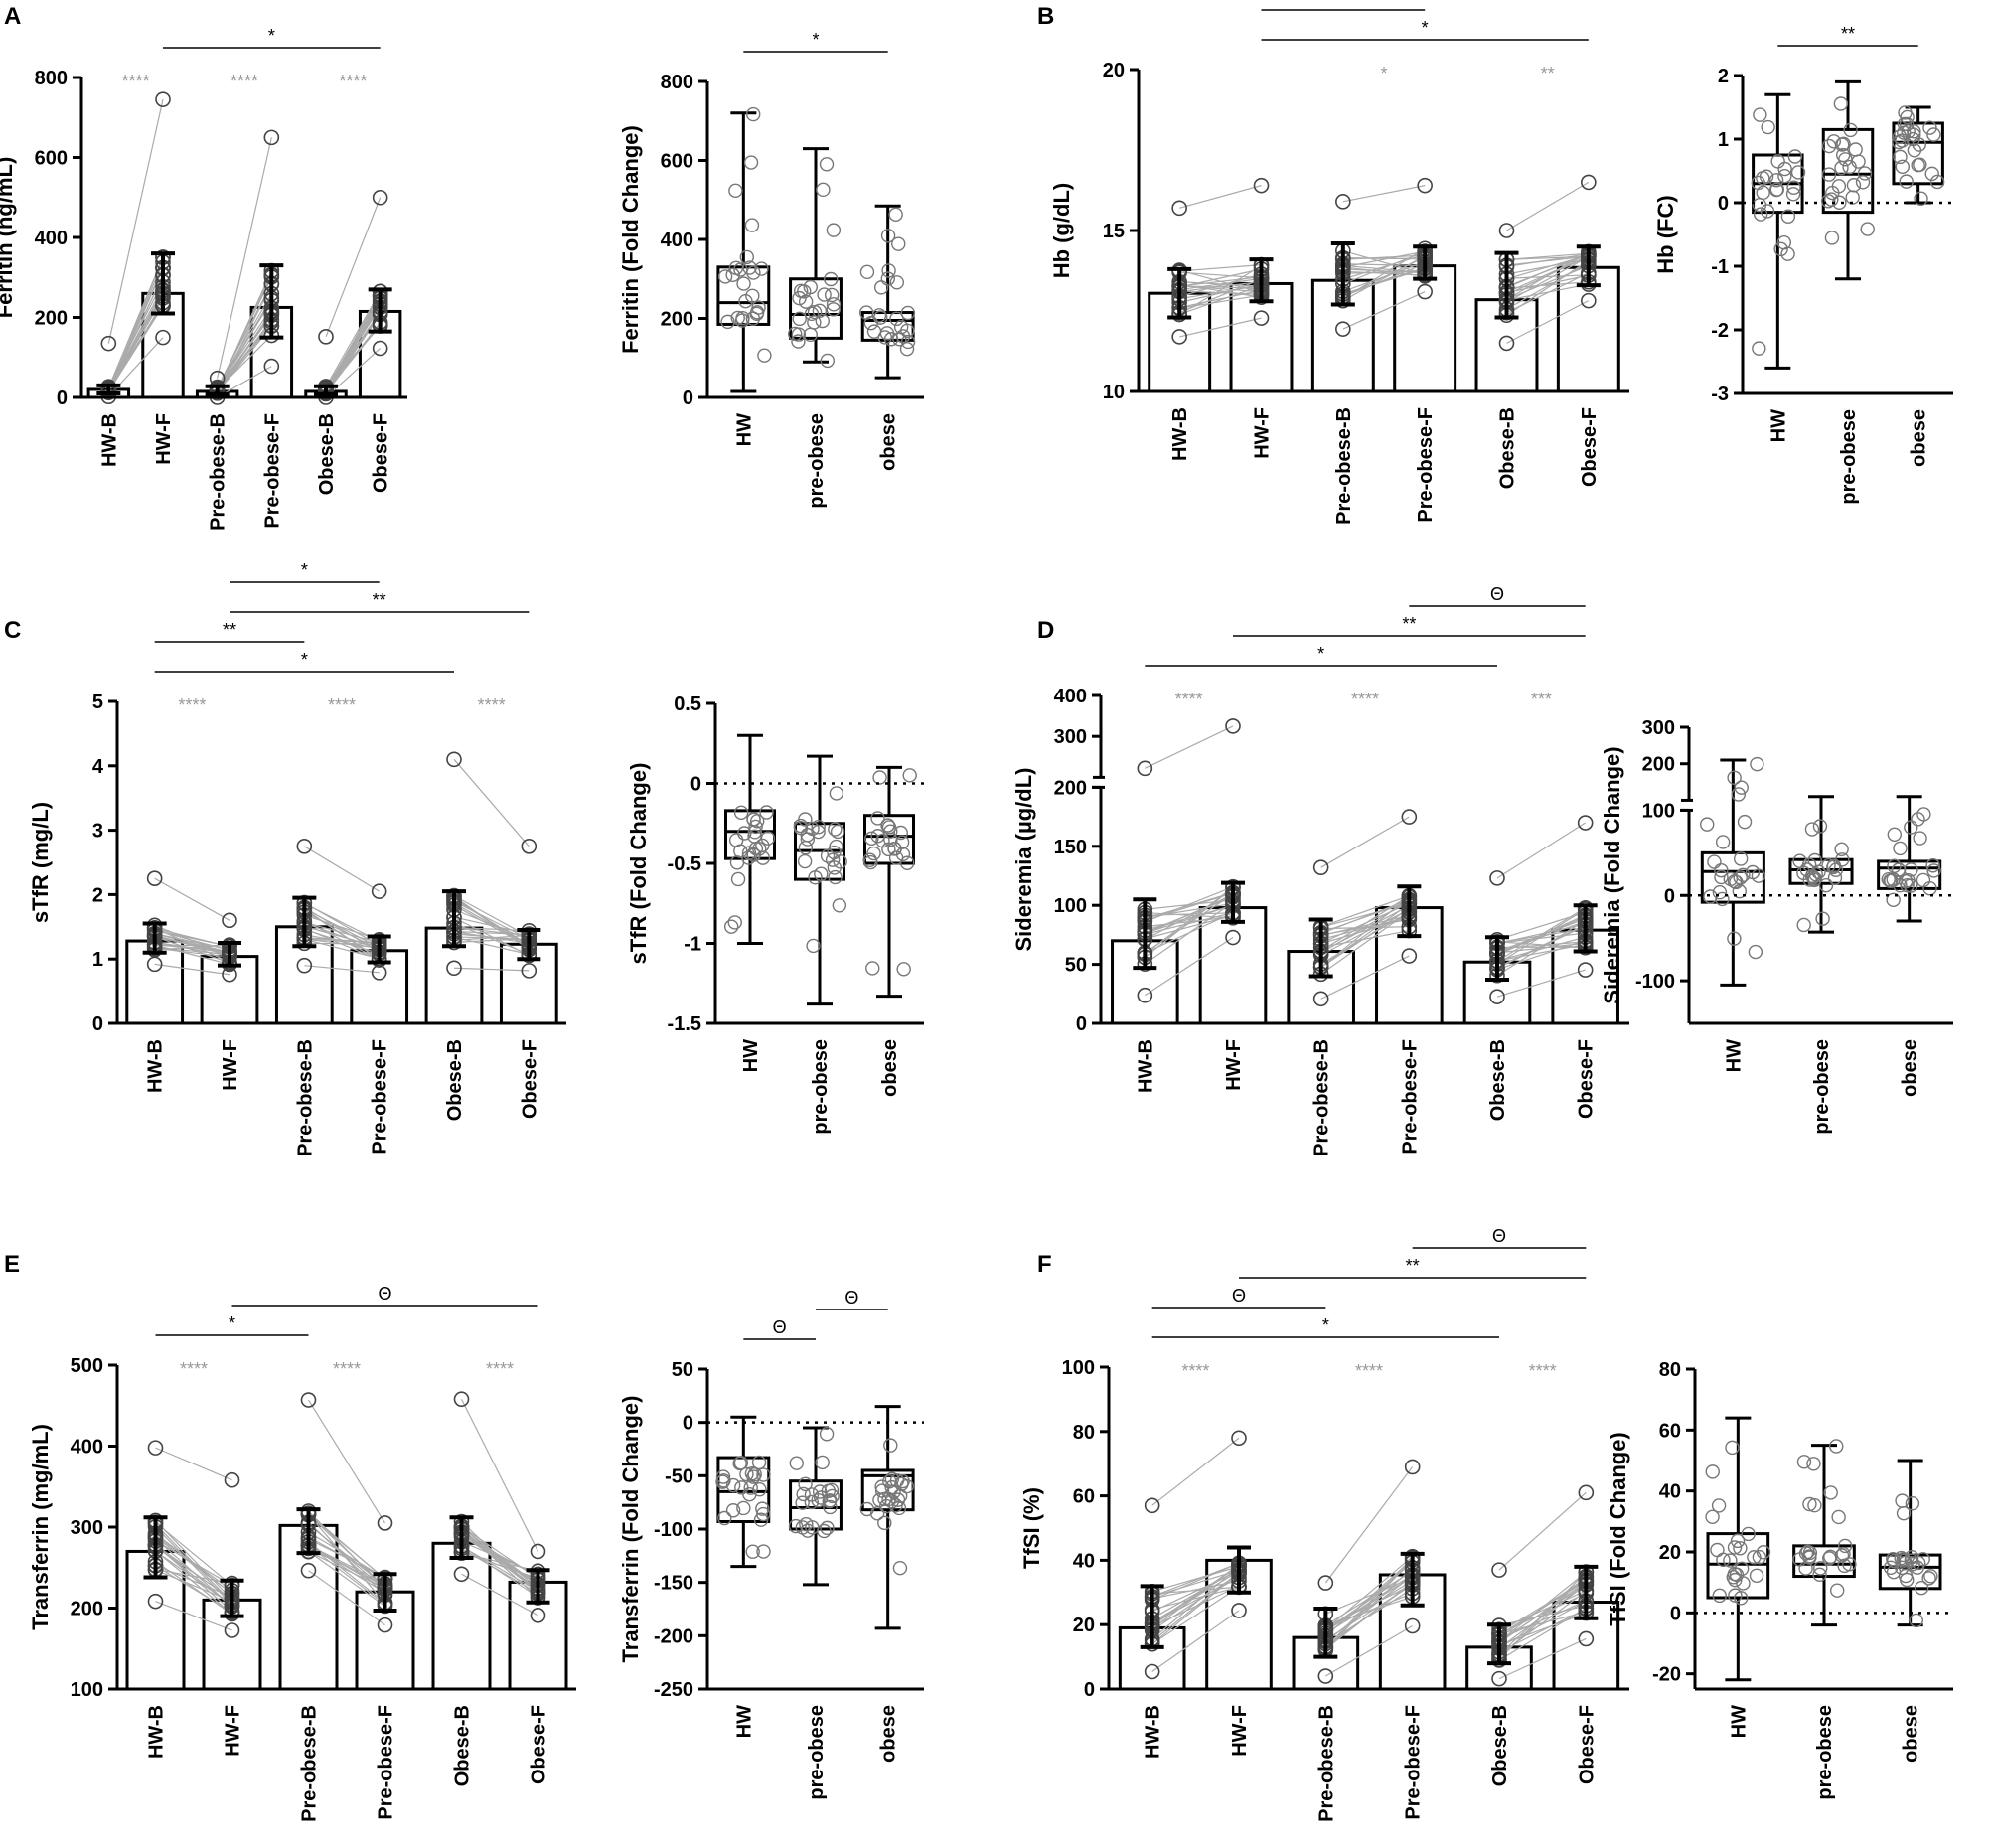  I want to click on y-axis-title: Sideremia (µg/dL), so click(1023, 859).